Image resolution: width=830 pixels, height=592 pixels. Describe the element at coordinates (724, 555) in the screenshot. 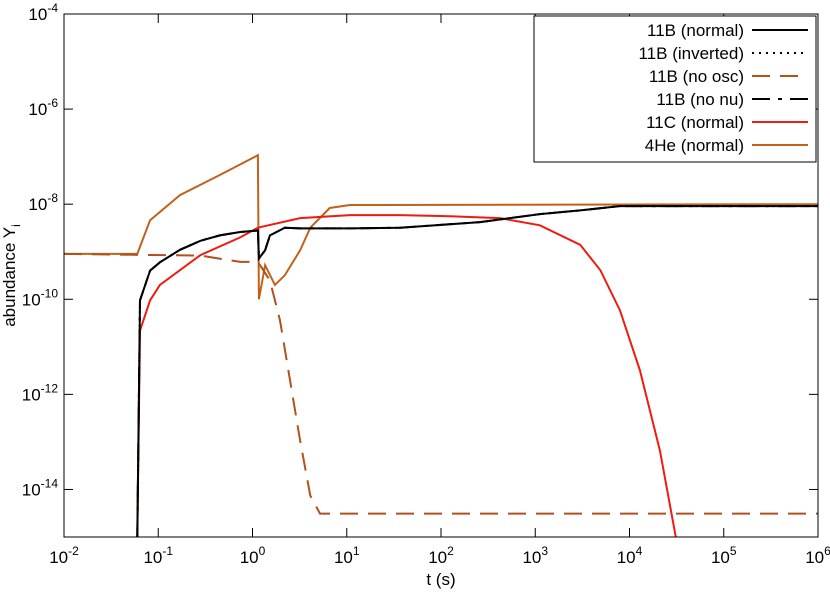

I see `x-tick-label: 10⁵` at that location.